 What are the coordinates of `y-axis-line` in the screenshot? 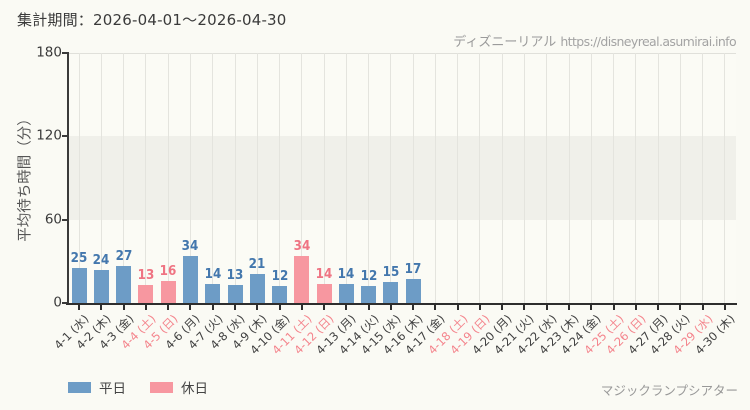 It's located at (68, 178).